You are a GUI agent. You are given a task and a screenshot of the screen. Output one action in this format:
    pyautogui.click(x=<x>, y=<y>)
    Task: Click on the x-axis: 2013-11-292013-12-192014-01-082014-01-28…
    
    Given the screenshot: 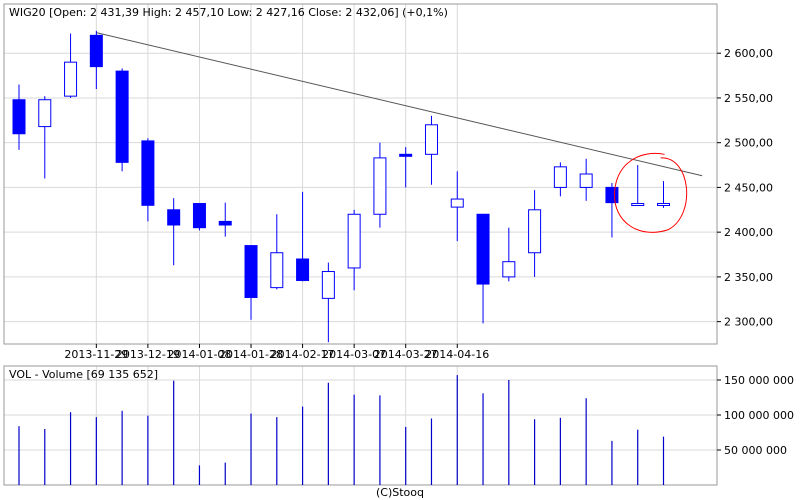 What is the action you would take?
    pyautogui.click(x=276, y=352)
    